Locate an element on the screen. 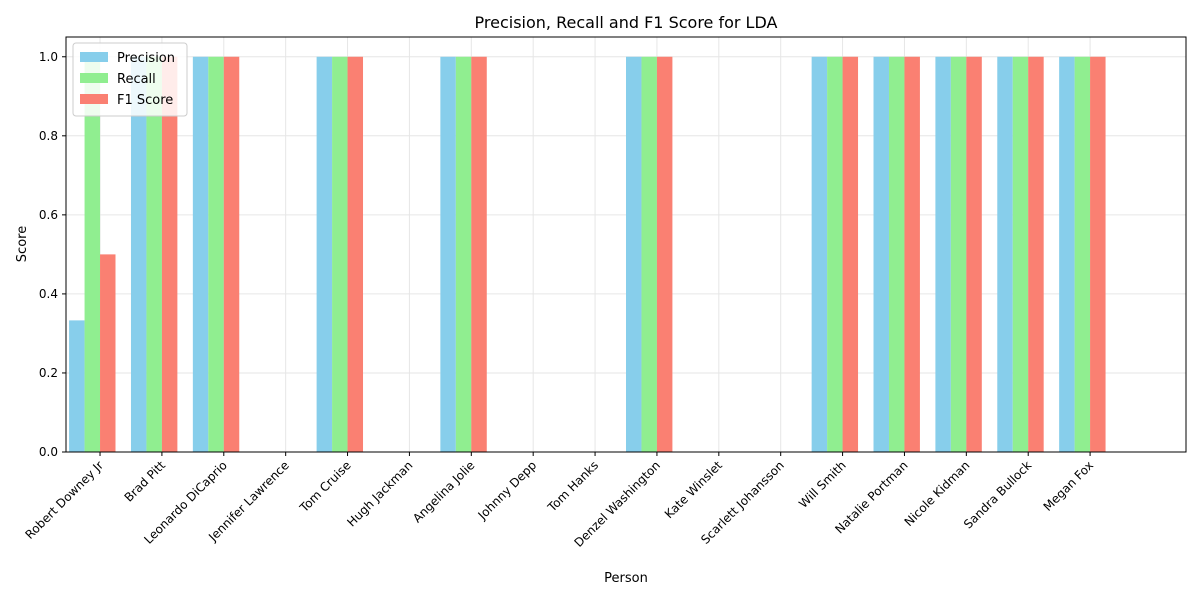 The width and height of the screenshot is (1200, 600). y-tick-label: 0.2 is located at coordinates (48, 373).